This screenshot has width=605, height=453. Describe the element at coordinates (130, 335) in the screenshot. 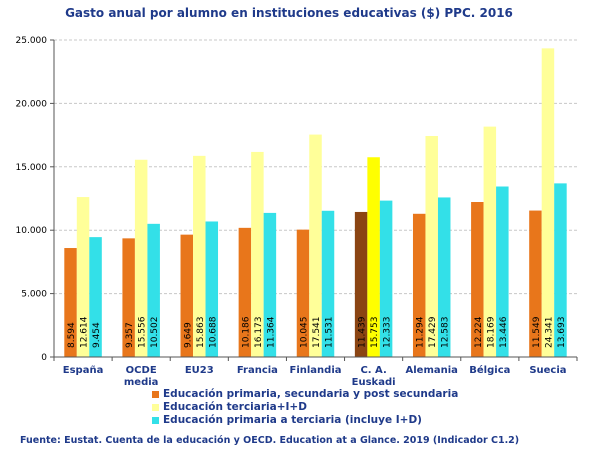

I see `data-label: 9.357` at that location.